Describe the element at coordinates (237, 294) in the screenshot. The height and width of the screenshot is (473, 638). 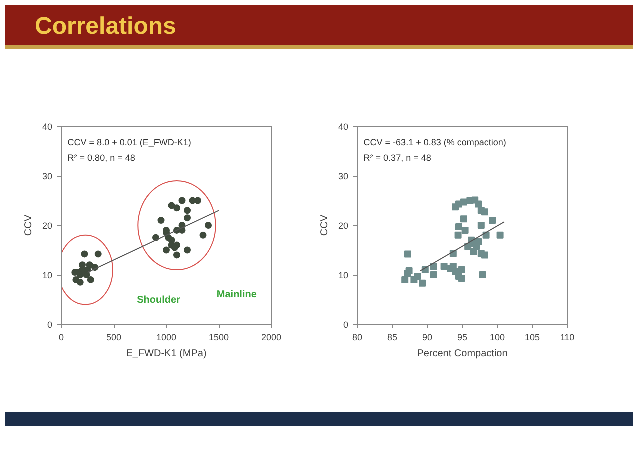
I see `annotation: Mainline` at that location.